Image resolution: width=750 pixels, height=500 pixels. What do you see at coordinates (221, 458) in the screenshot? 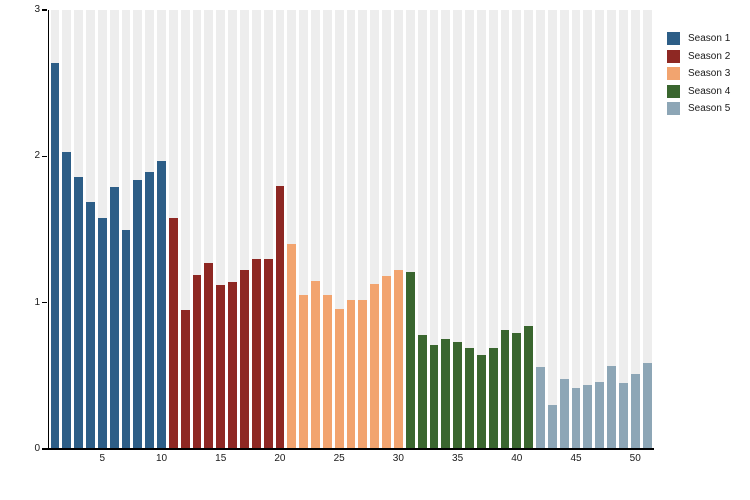
I see `x-tick-label-15: 15` at bounding box center [221, 458].